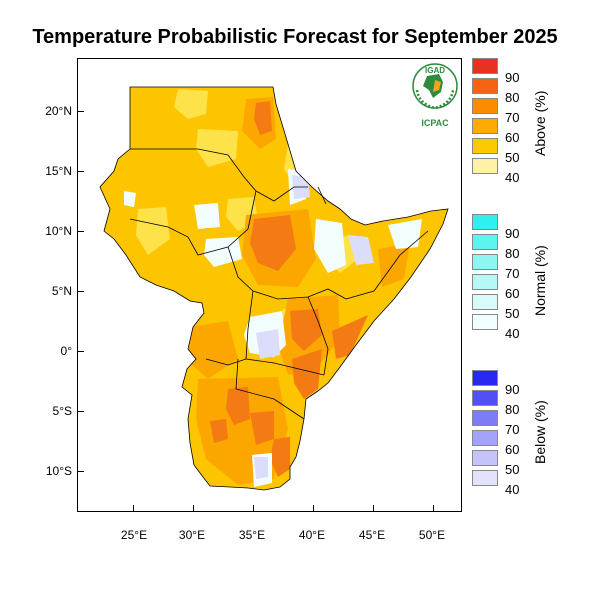  I want to click on logo-text-bottom: ICPAC, so click(435, 123).